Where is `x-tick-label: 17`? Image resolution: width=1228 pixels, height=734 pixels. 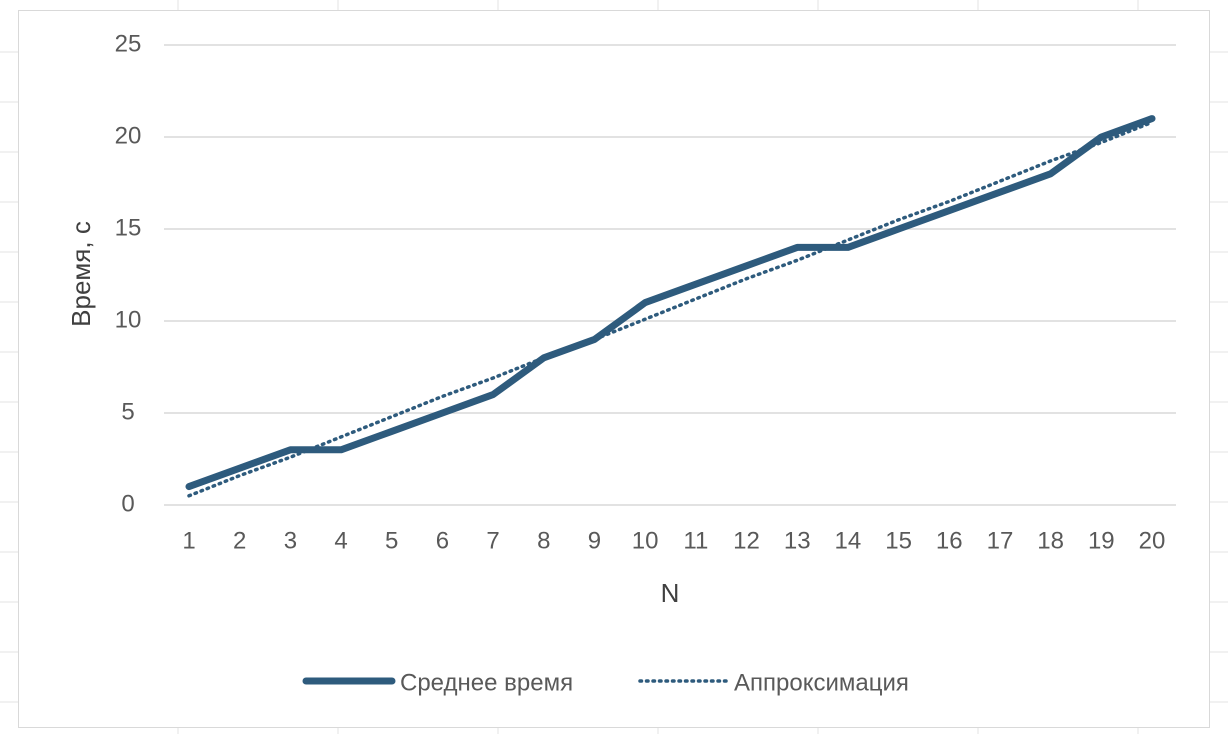
x-tick-label: 17 is located at coordinates (1000, 540).